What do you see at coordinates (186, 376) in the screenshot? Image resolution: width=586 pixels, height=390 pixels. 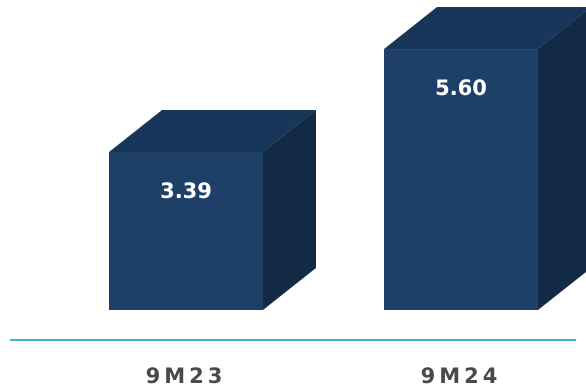 I see `category-label-9m23: 9M23` at bounding box center [186, 376].